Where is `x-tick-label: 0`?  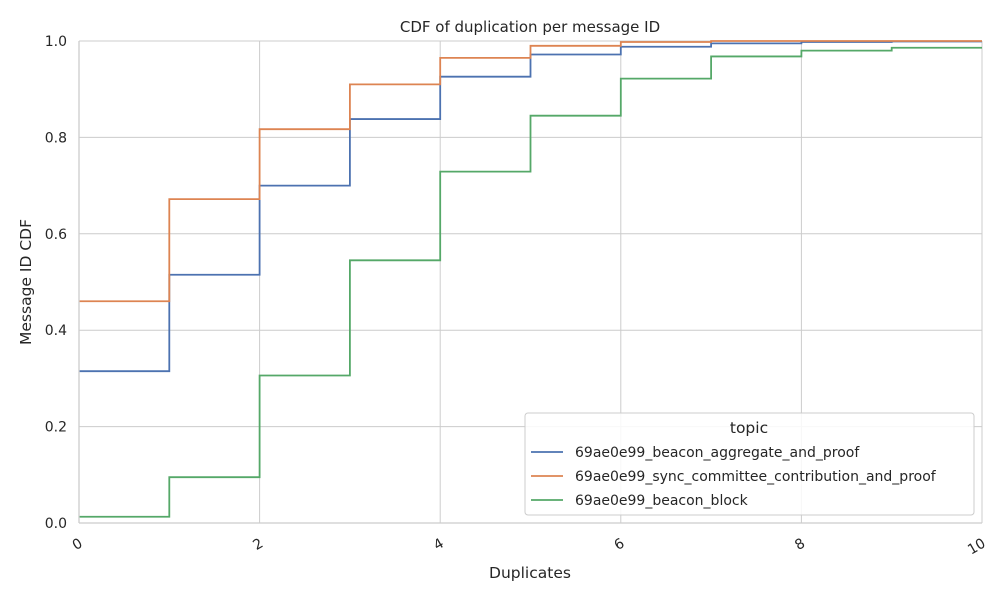
x-tick-label: 0 is located at coordinates (78, 545).